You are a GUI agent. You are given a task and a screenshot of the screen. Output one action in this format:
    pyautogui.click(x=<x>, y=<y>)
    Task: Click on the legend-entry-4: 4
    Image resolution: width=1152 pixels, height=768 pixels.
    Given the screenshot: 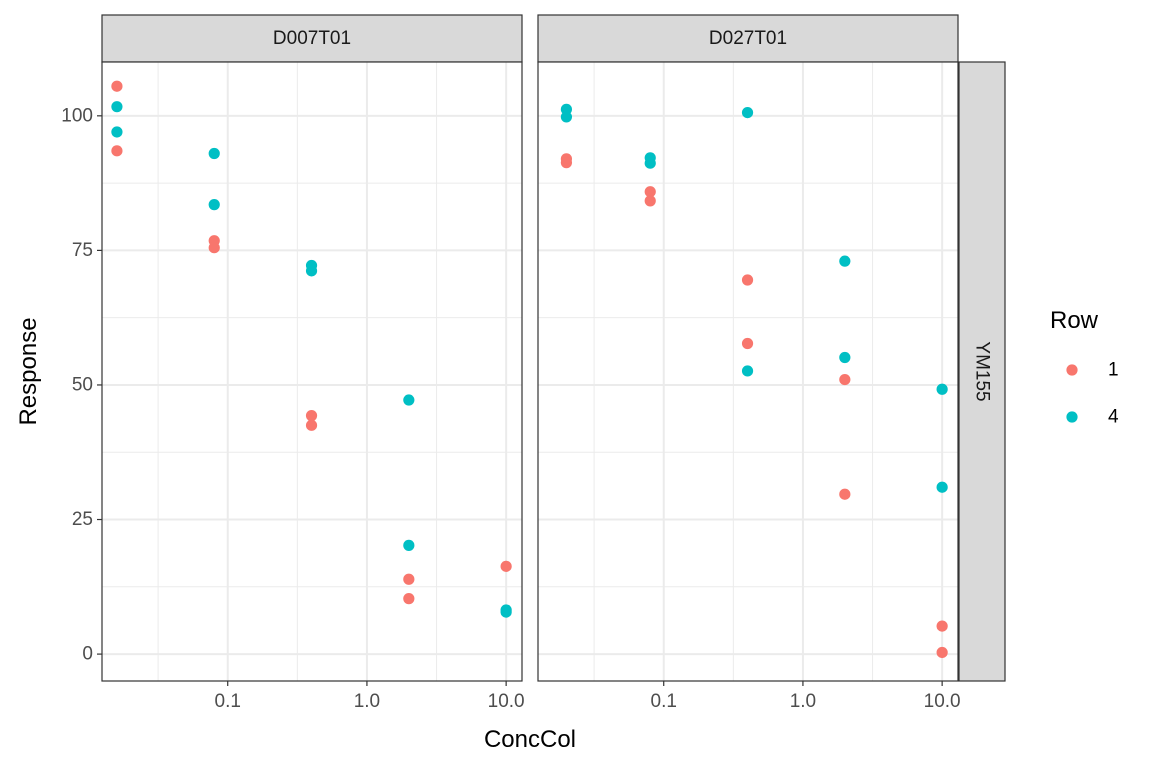 What is the action you would take?
    pyautogui.click(x=1092, y=417)
    